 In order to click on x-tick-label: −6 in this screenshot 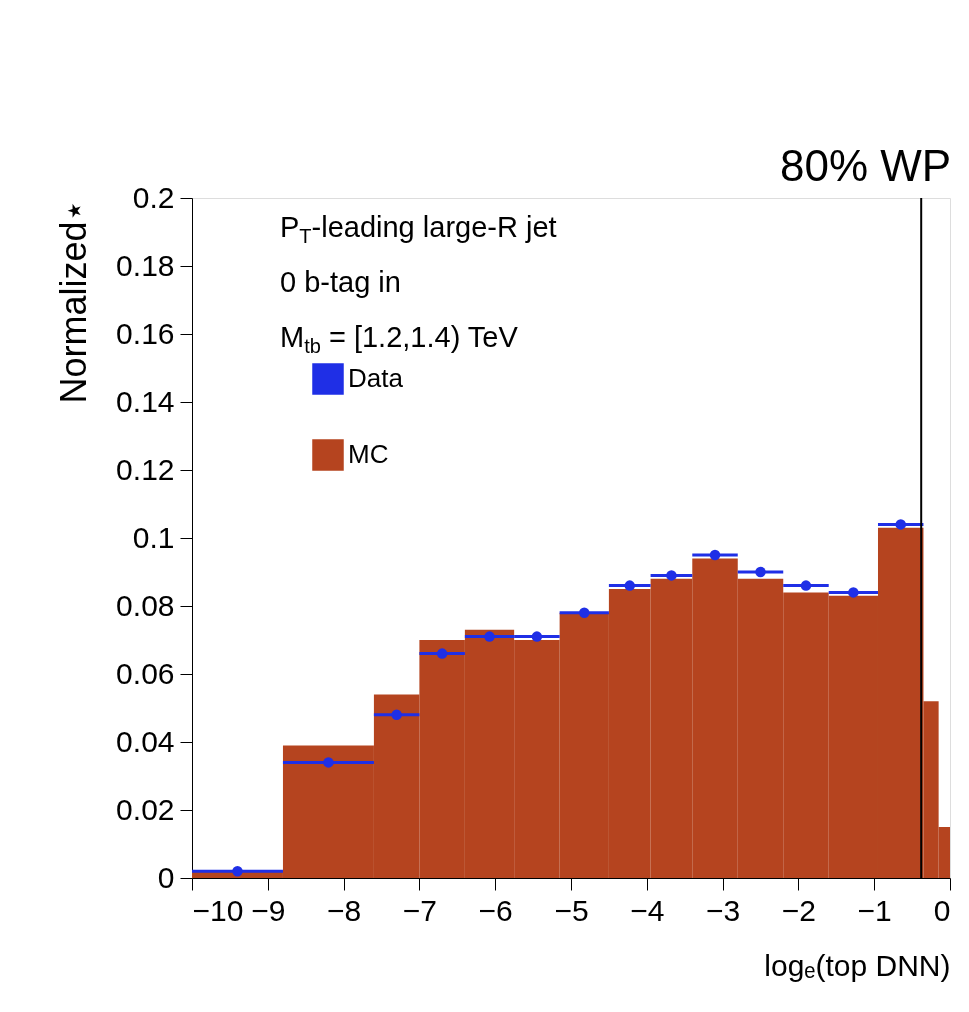, I will do `click(495, 910)`.